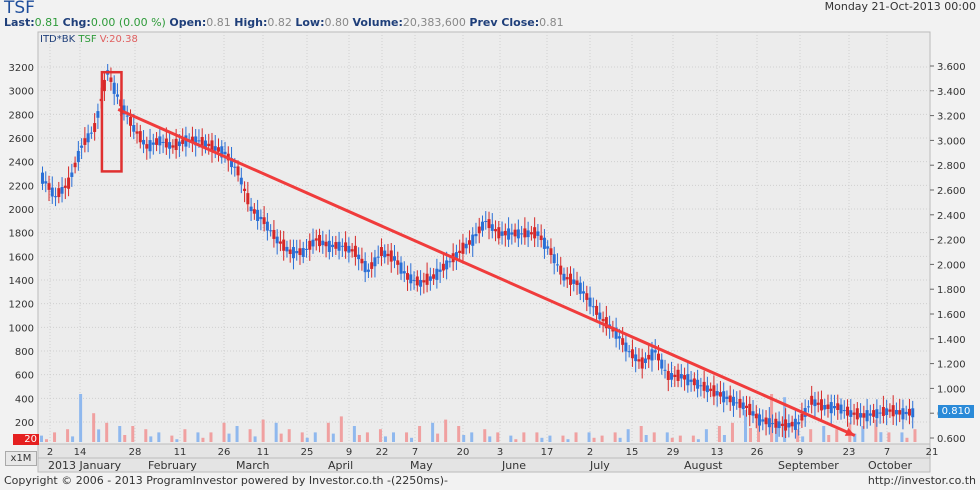 The width and height of the screenshot is (980, 490). What do you see at coordinates (21, 234) in the screenshot?
I see `left-axis-tick: 1800` at bounding box center [21, 234].